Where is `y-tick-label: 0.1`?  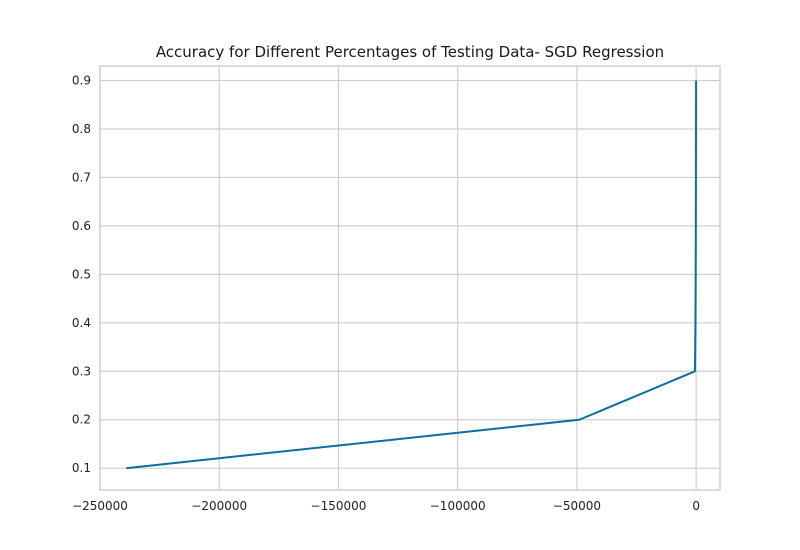 y-tick-label: 0.1 is located at coordinates (81, 468).